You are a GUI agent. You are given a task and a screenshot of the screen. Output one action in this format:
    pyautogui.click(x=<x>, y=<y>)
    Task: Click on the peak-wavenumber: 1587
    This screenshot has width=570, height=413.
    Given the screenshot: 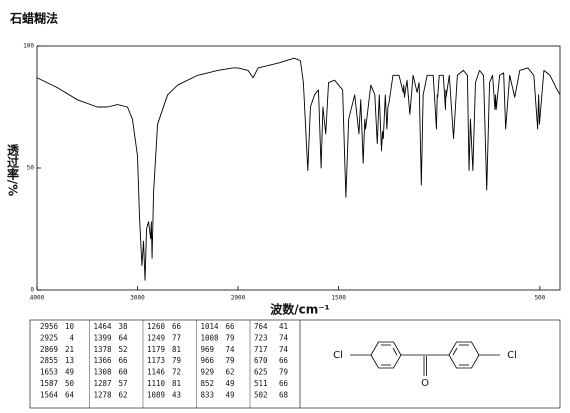 What is the action you would take?
    pyautogui.click(x=49, y=383)
    